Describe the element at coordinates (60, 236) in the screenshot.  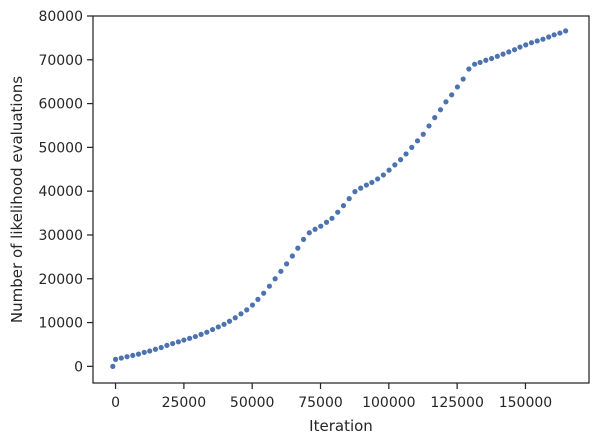
I see `y-tick-label: 30000` at that location.